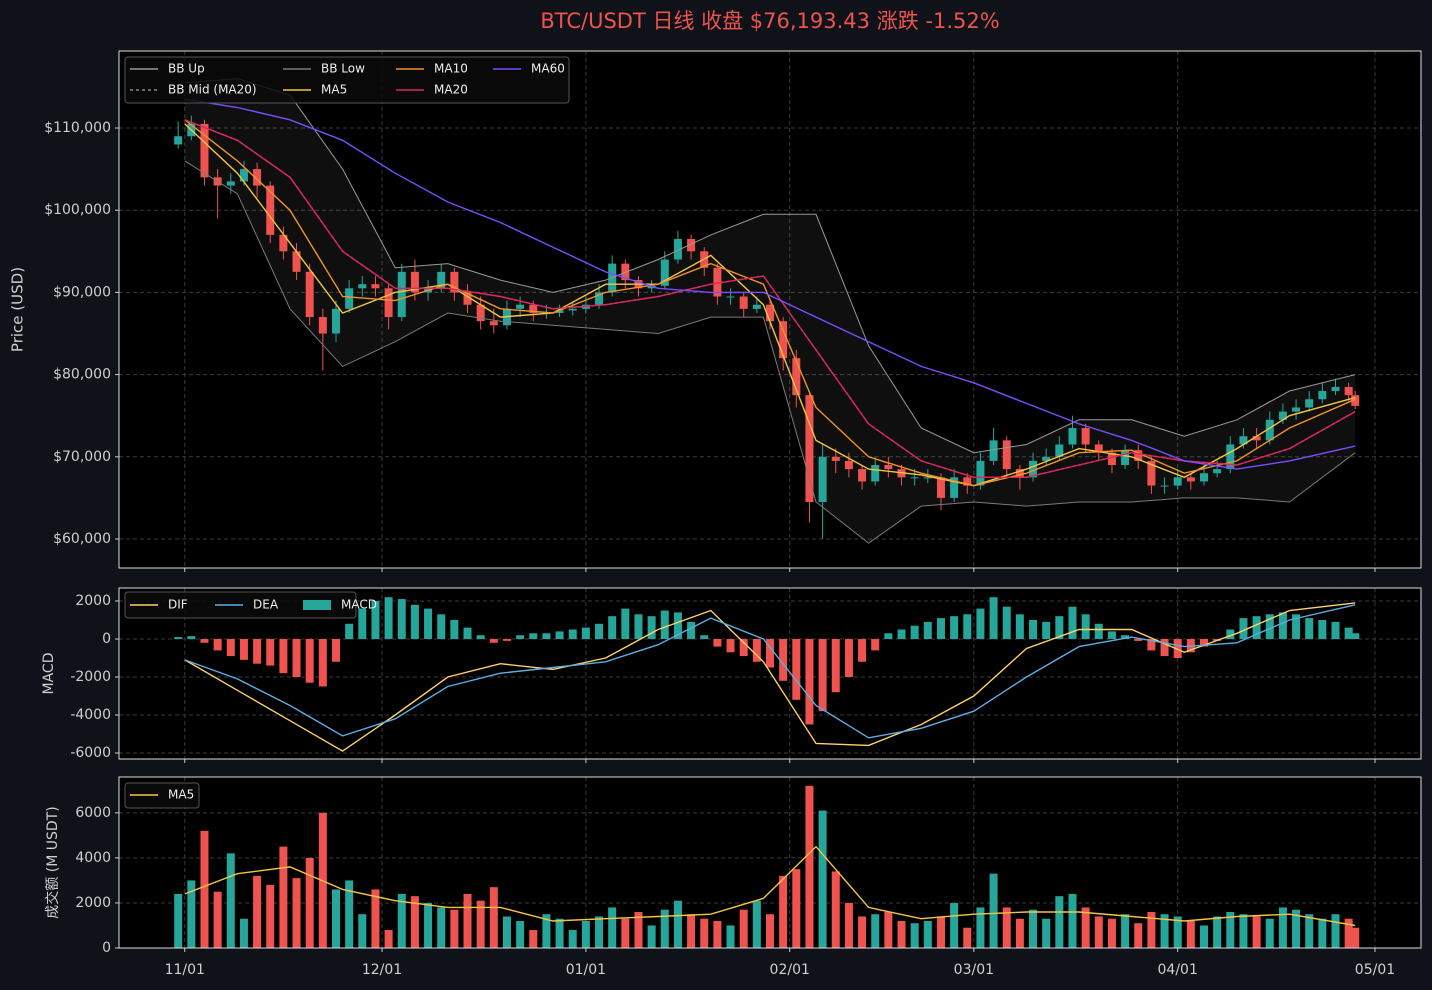 The width and height of the screenshot is (1432, 990). What do you see at coordinates (90, 753) in the screenshot?
I see `y-tick-label: -6000` at bounding box center [90, 753].